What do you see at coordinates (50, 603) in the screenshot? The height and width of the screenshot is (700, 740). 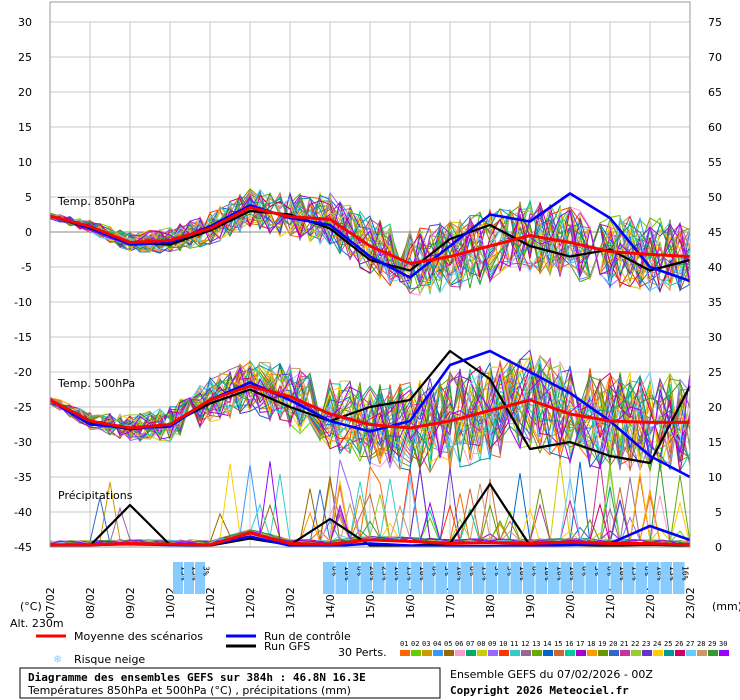 I see `date-tick-label: 07/02` at bounding box center [50, 603].